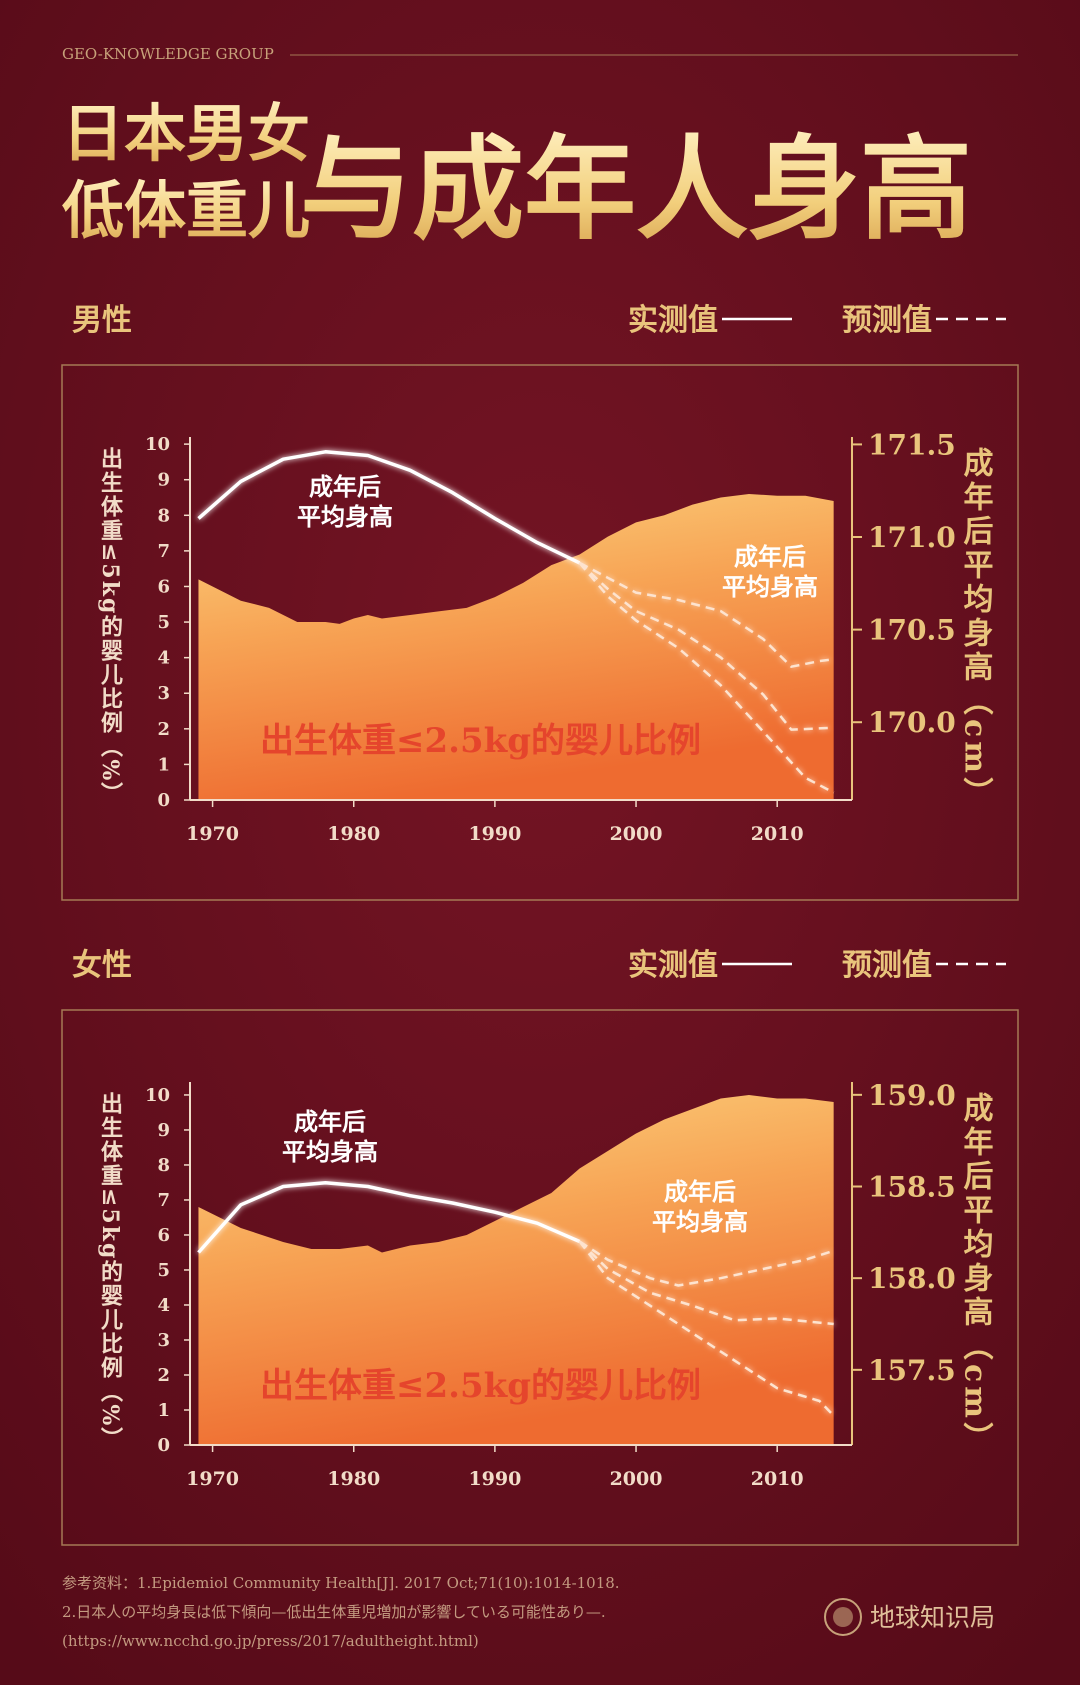 This screenshot has width=1080, height=1685. Describe the element at coordinates (912, 444) in the screenshot. I see `y2-tick-label: 171.5` at that location.